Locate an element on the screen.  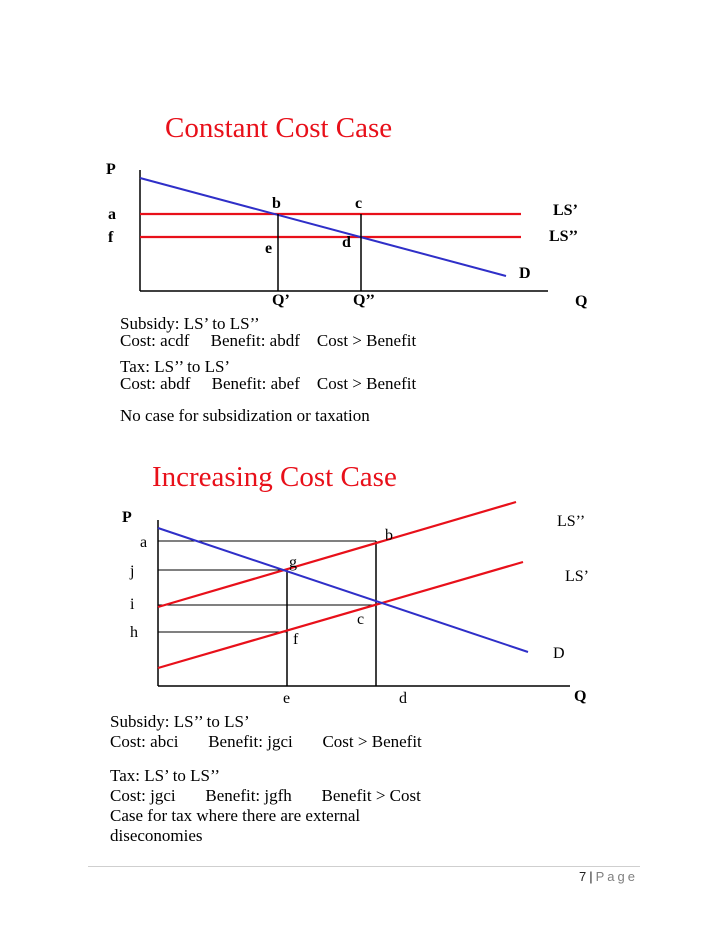
increasing-demand-line is located at coordinates (343, 590).